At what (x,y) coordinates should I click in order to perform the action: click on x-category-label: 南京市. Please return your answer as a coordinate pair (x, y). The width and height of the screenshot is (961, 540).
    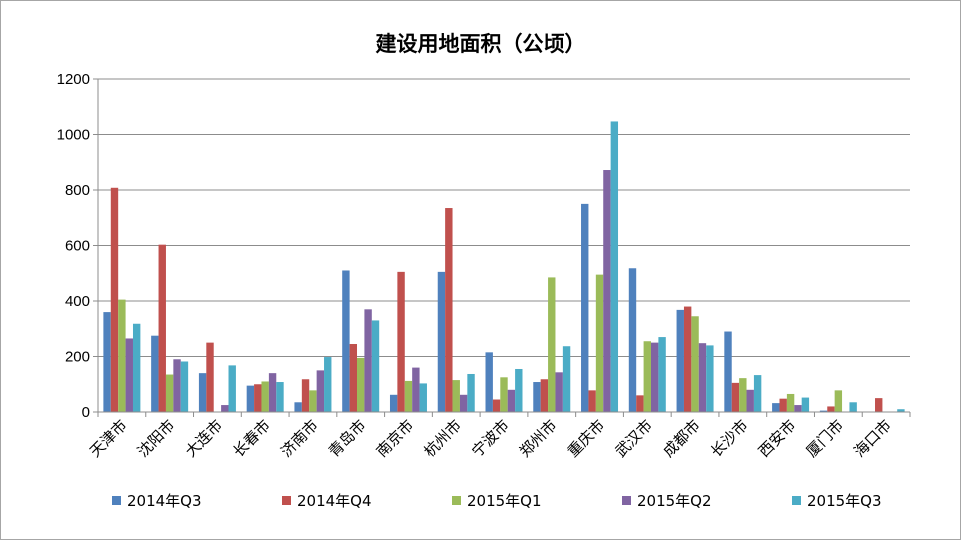
    Looking at the image, I should click on (395, 438).